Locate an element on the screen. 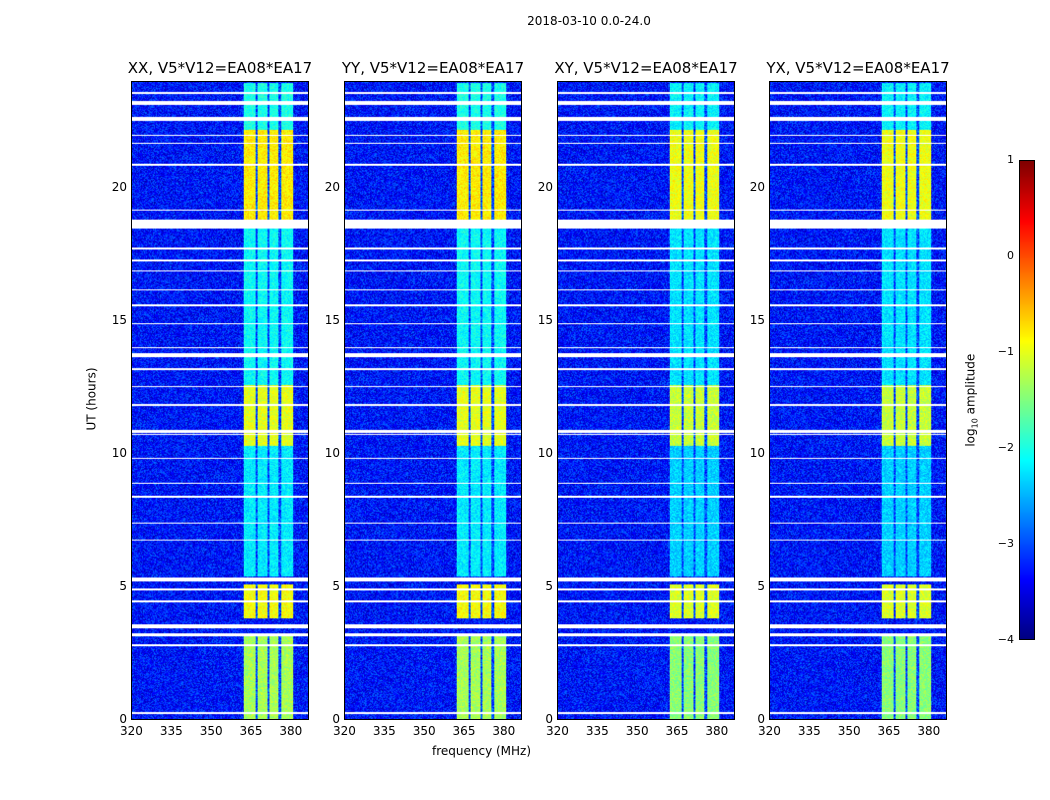  y-axis-label: UT (hours) is located at coordinates (91, 399).